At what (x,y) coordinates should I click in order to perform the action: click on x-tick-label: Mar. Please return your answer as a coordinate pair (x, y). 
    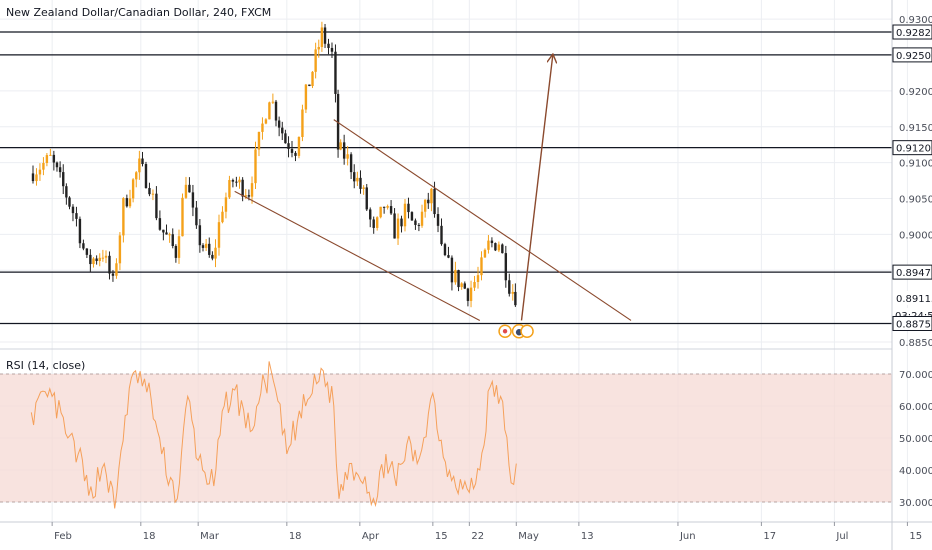
    Looking at the image, I should click on (210, 536).